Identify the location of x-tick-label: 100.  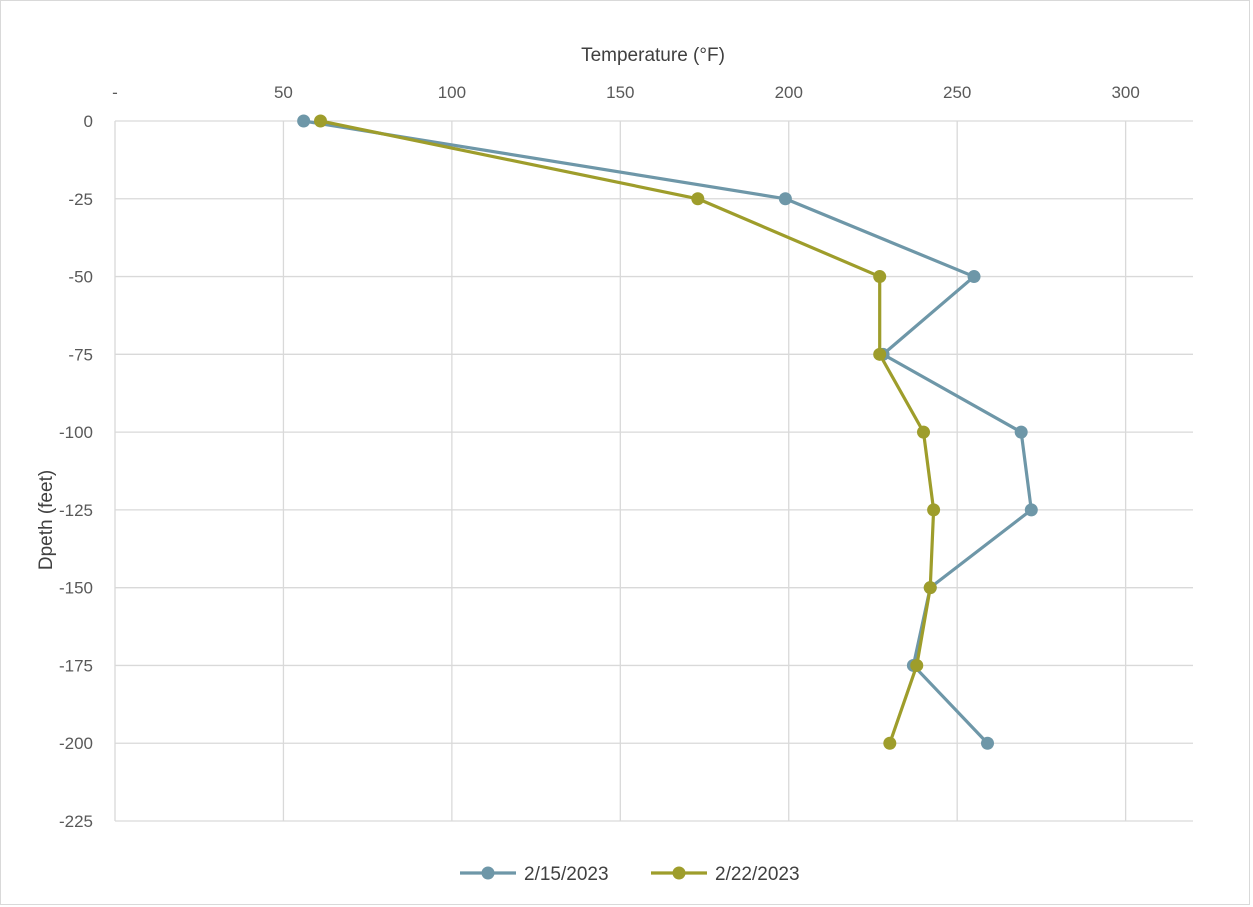
(452, 92).